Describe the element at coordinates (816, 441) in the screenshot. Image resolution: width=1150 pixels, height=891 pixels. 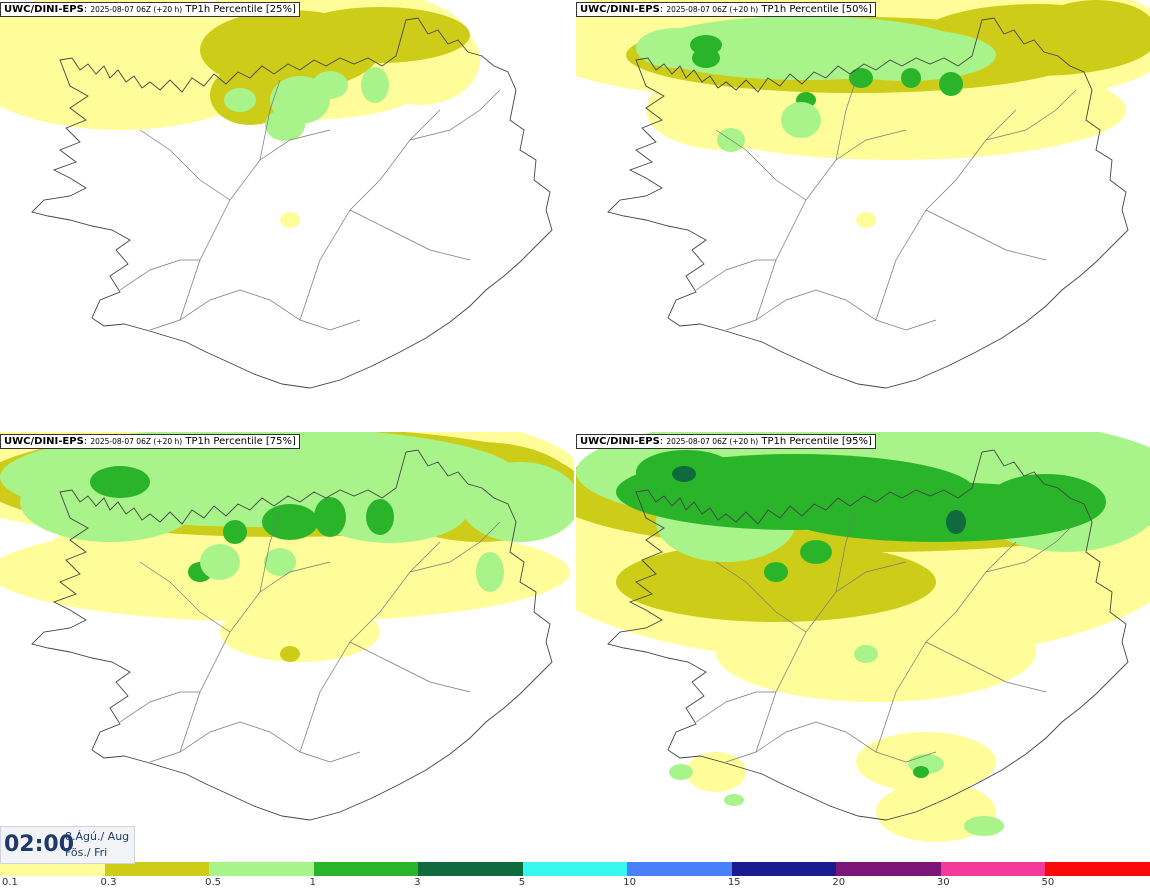
I see `field-label: TP1h Percentile [95%]` at that location.